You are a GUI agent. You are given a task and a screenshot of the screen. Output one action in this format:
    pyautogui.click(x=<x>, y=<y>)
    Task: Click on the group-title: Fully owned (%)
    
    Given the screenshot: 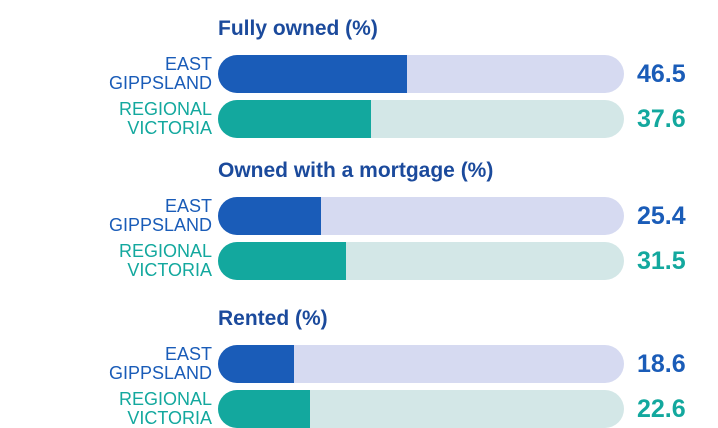 What is the action you would take?
    pyautogui.click(x=298, y=28)
    